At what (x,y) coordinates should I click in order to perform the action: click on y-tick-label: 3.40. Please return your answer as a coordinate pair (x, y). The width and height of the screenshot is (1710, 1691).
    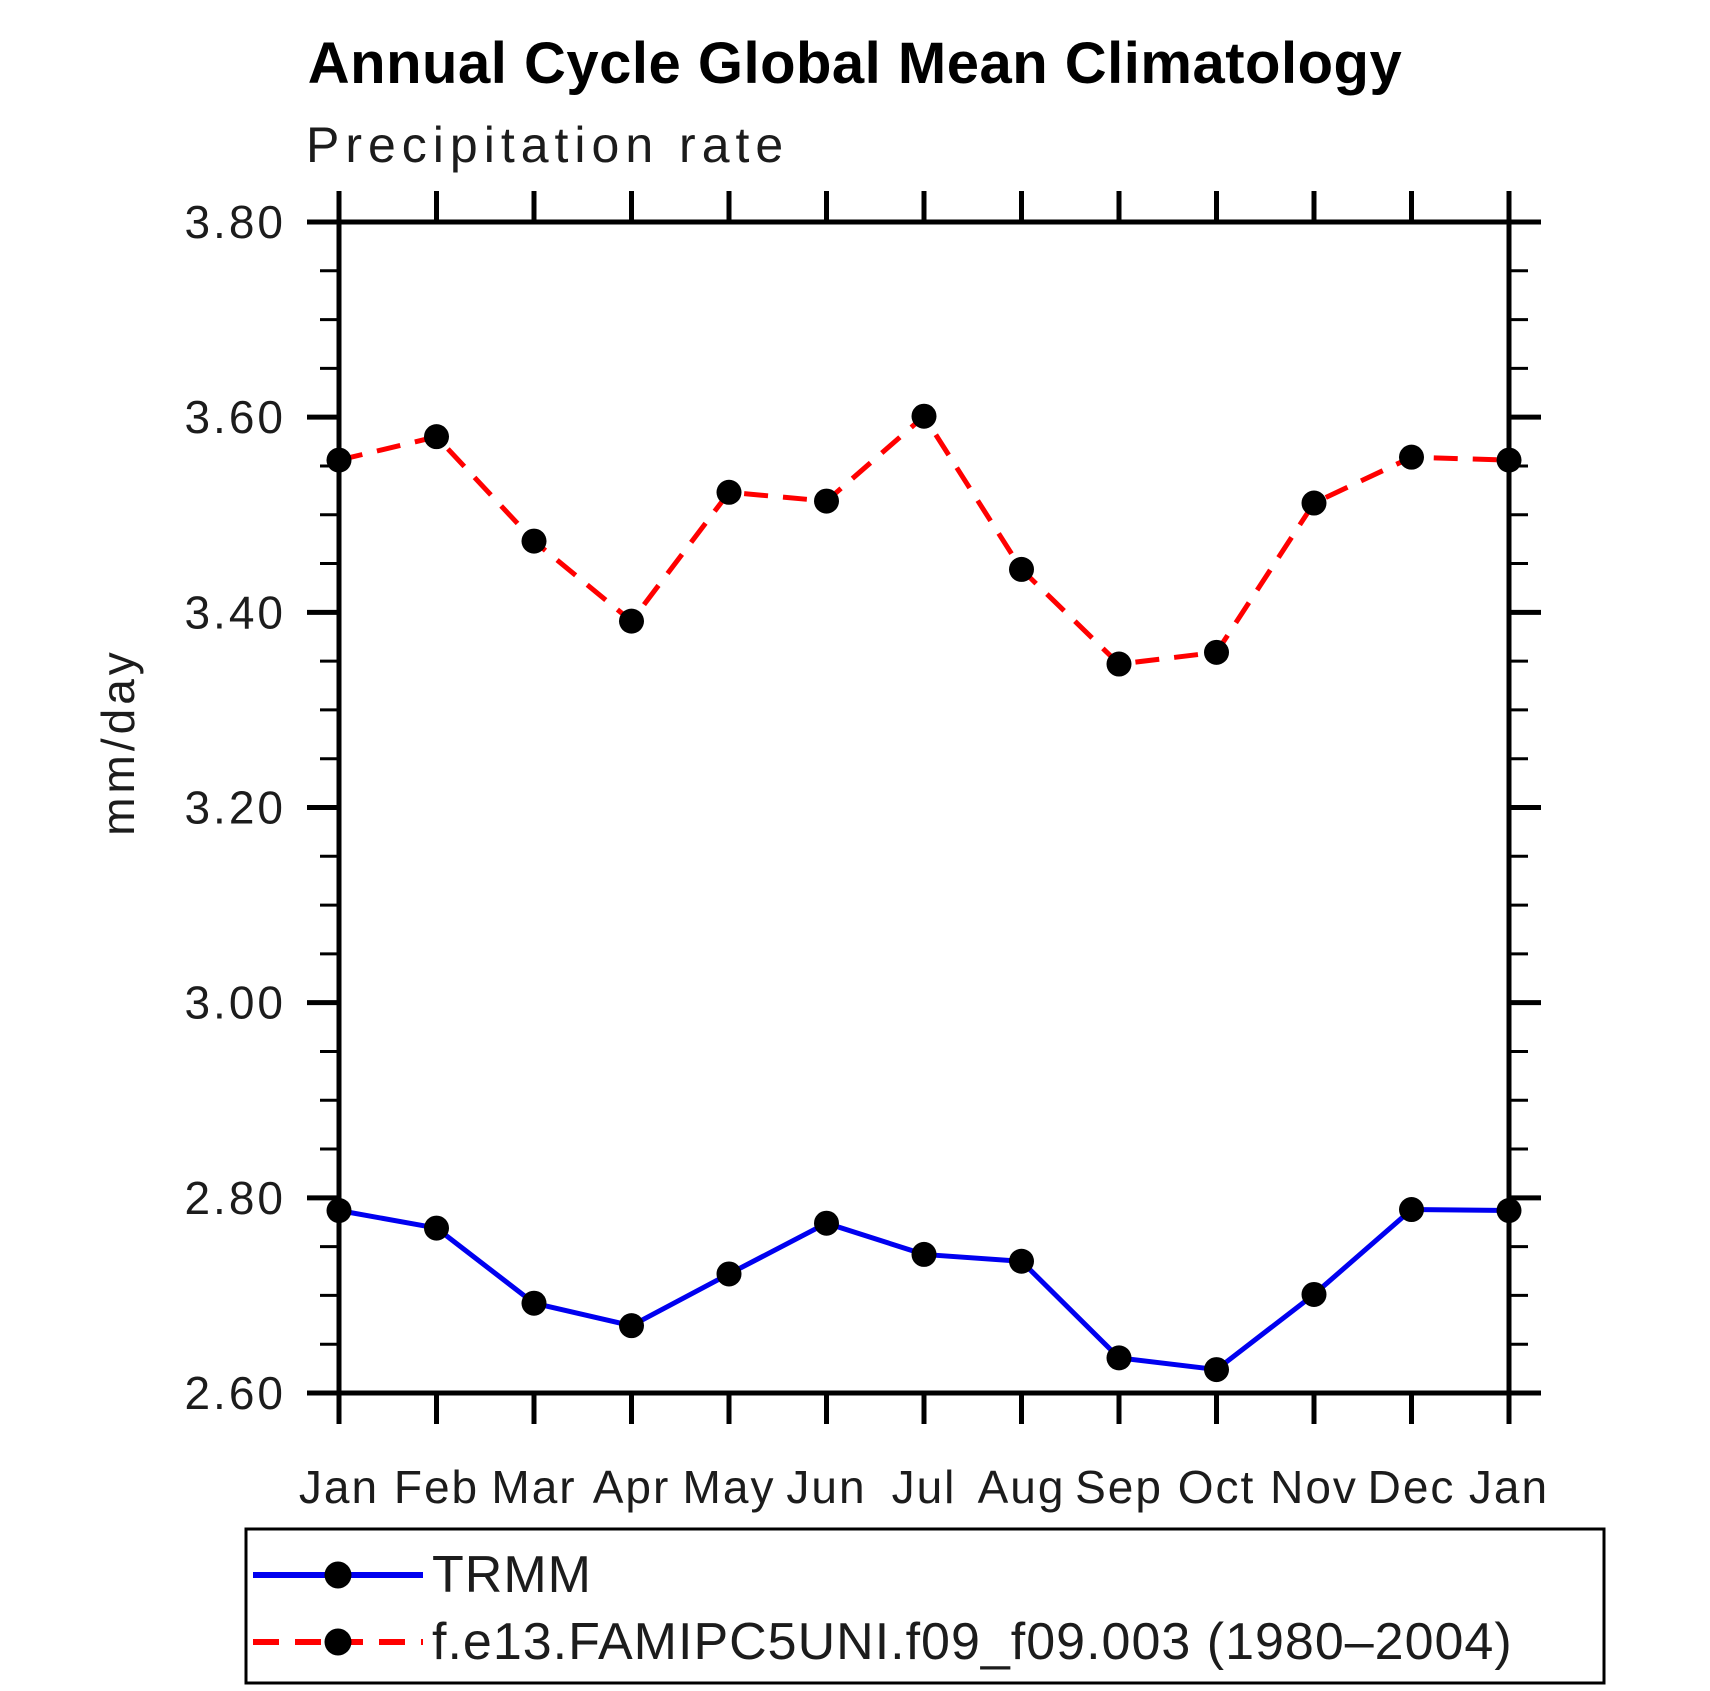
    Looking at the image, I should click on (235, 612).